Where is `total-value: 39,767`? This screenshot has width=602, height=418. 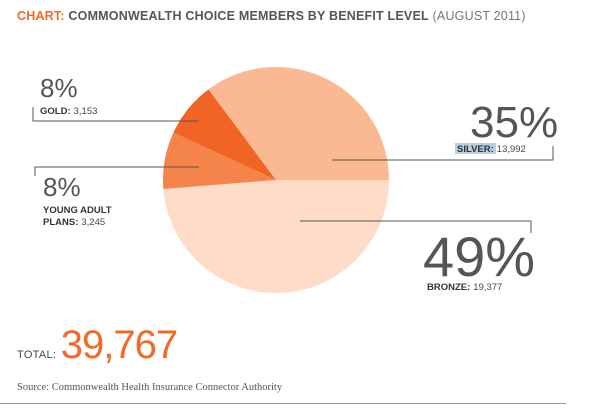
total-value: 39,767 is located at coordinates (119, 345).